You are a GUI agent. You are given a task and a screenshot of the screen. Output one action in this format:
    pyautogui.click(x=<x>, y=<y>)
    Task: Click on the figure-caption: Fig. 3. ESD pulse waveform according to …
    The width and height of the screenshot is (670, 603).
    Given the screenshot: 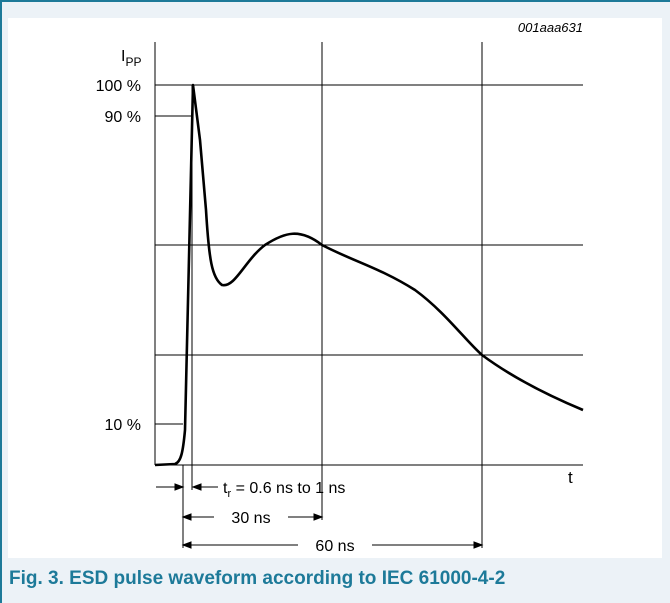 What is the action you would take?
    pyautogui.click(x=257, y=578)
    